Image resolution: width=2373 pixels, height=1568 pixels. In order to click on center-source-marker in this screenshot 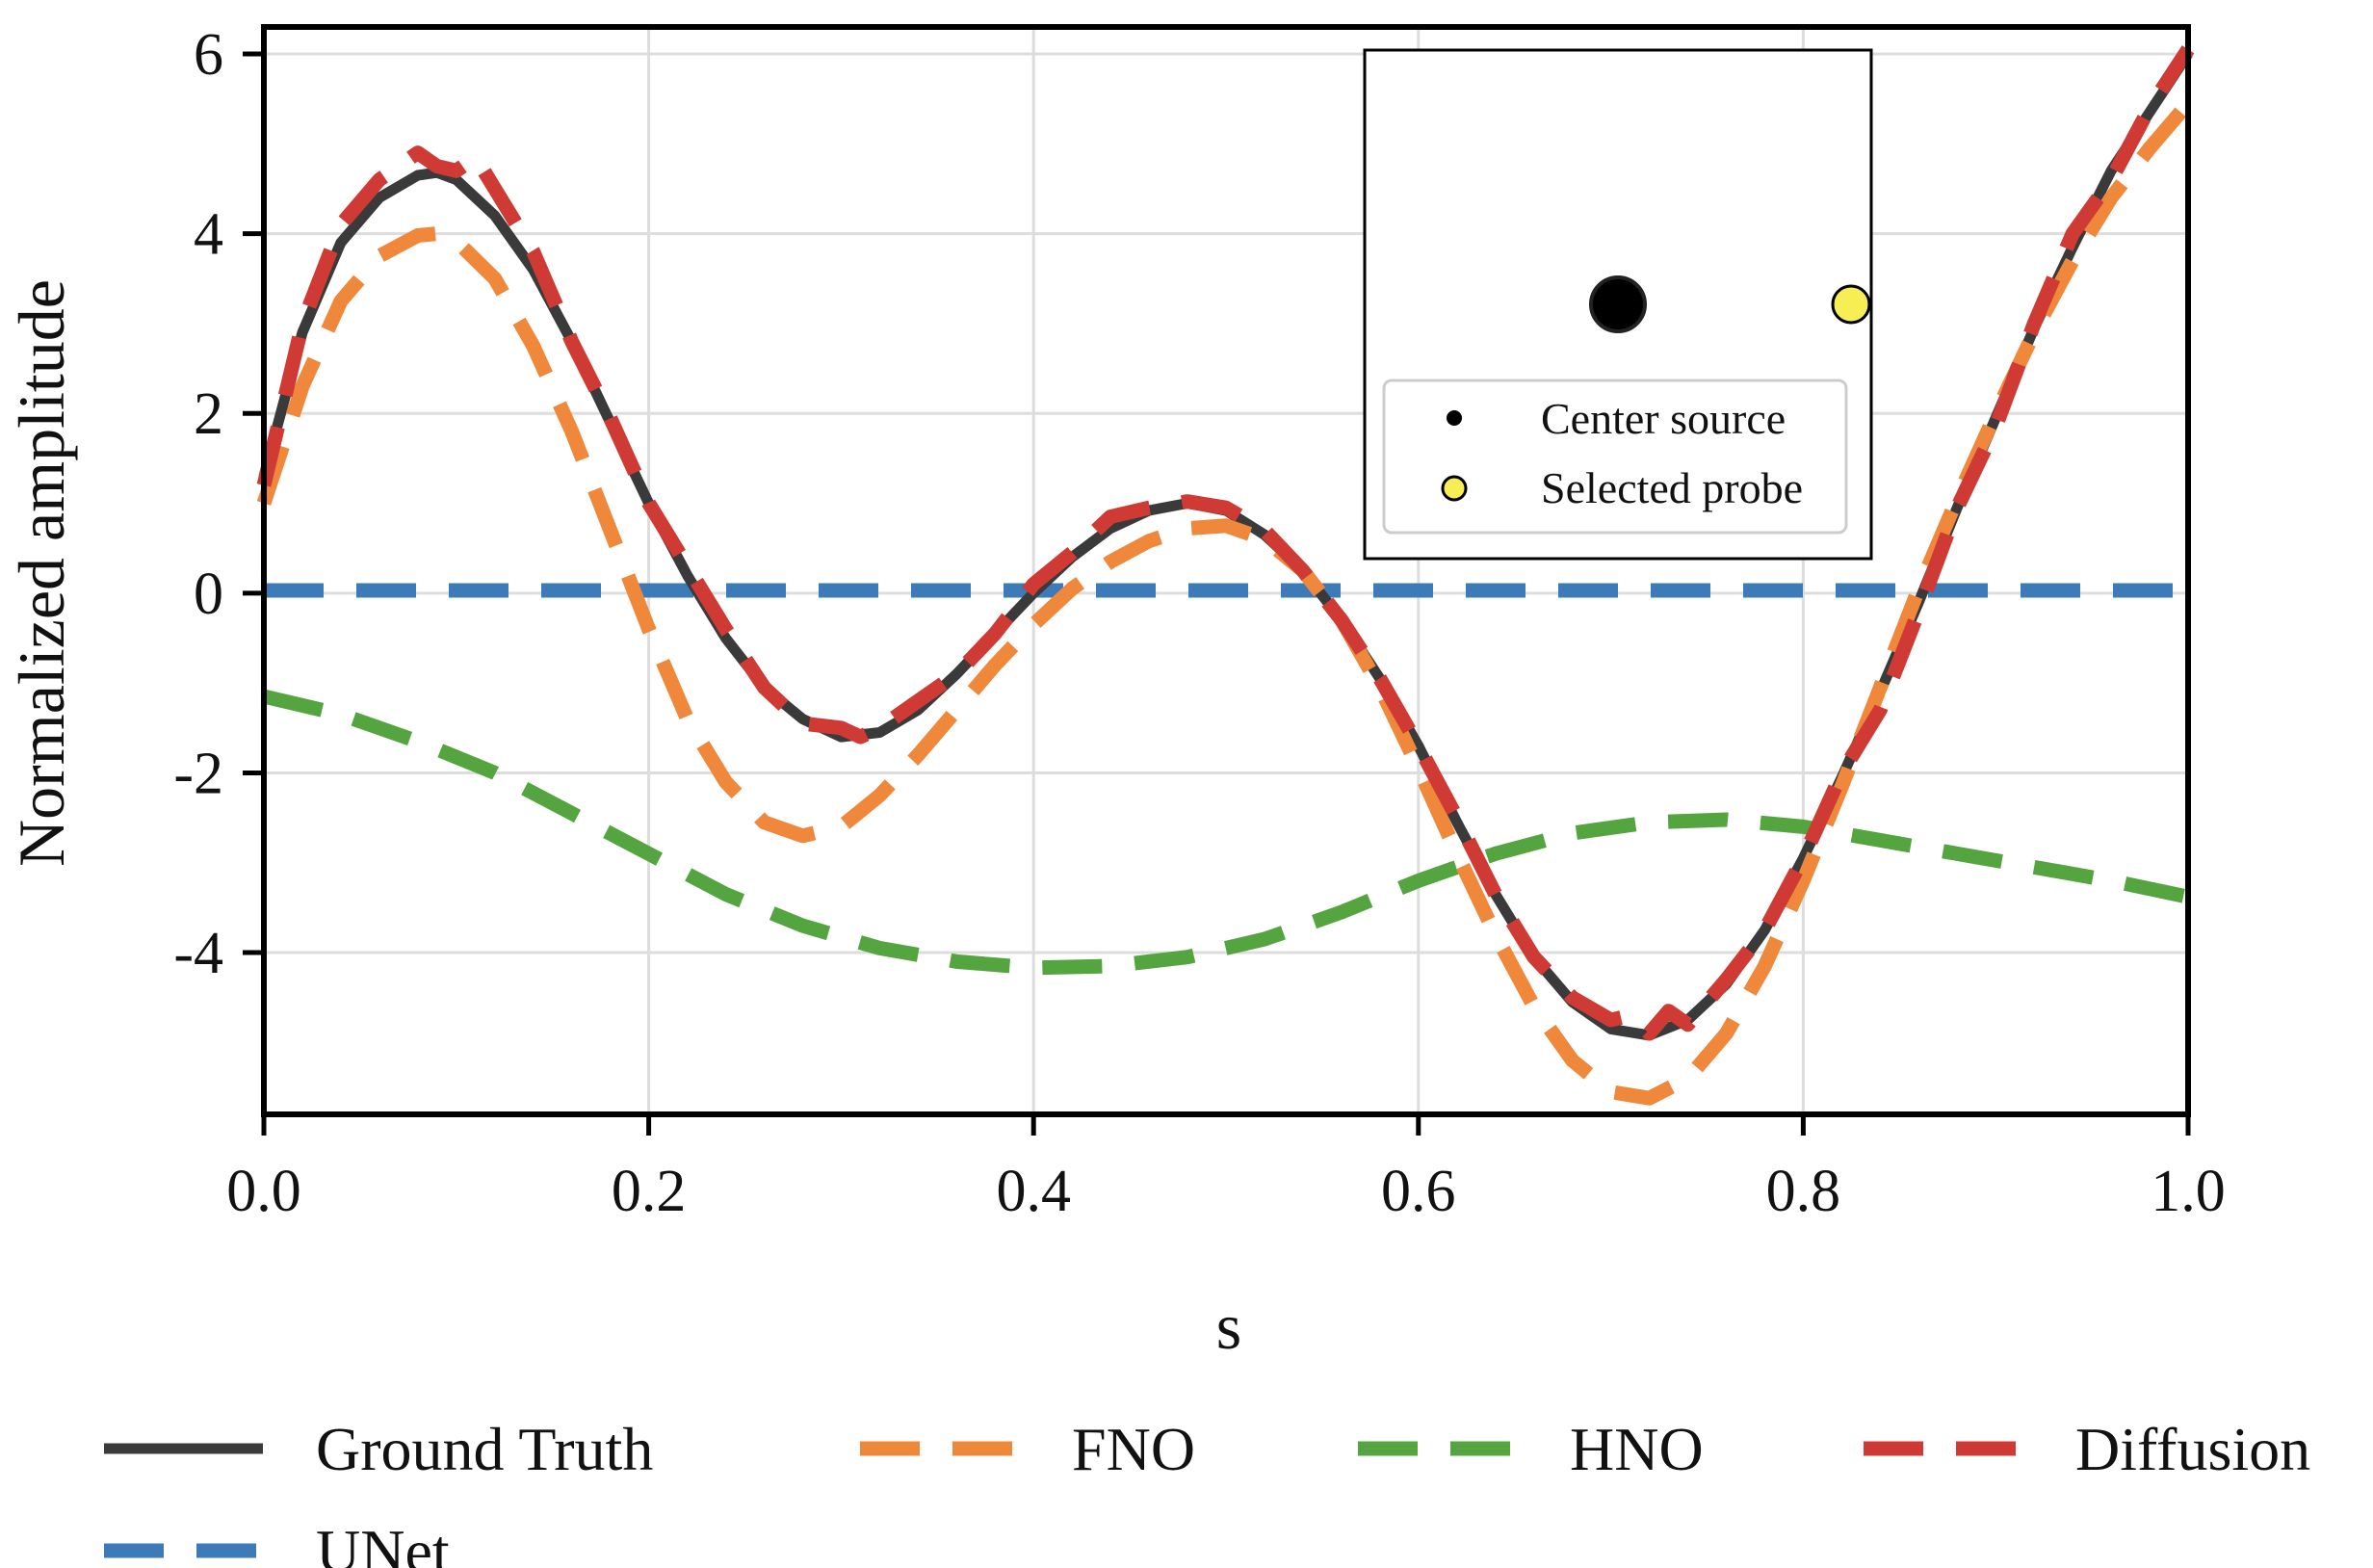, I will do `click(1618, 304)`.